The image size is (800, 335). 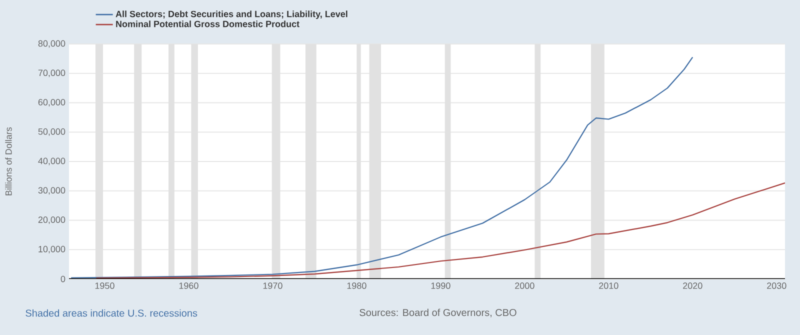 I want to click on x-tick-label: 1980, so click(x=356, y=285).